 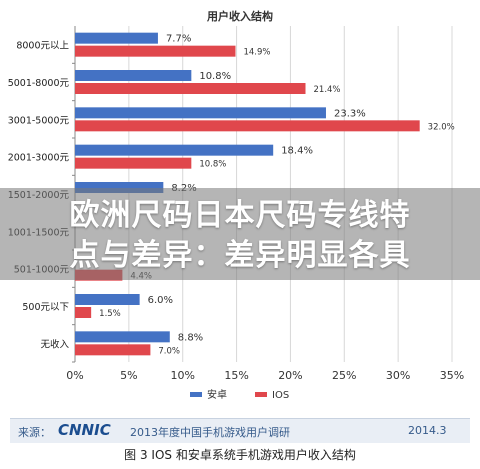 What do you see at coordinates (128, 375) in the screenshot?
I see `x-tick-label: 5%` at bounding box center [128, 375].